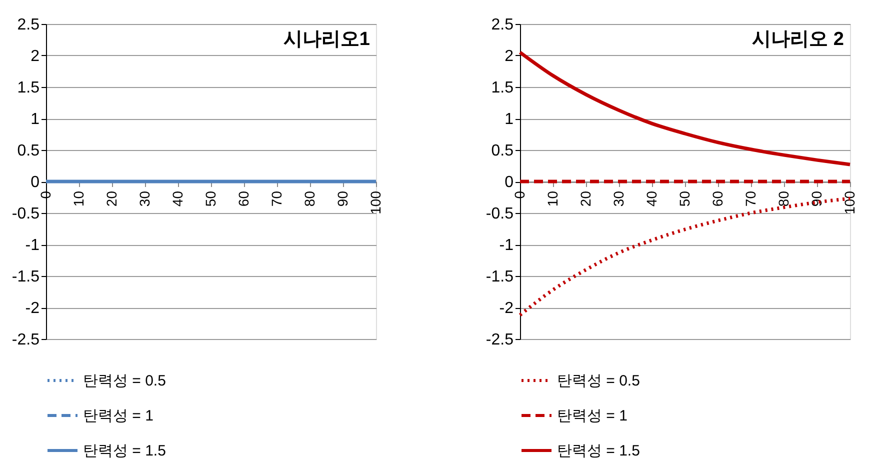  I want to click on line-series, so click(685, 108).